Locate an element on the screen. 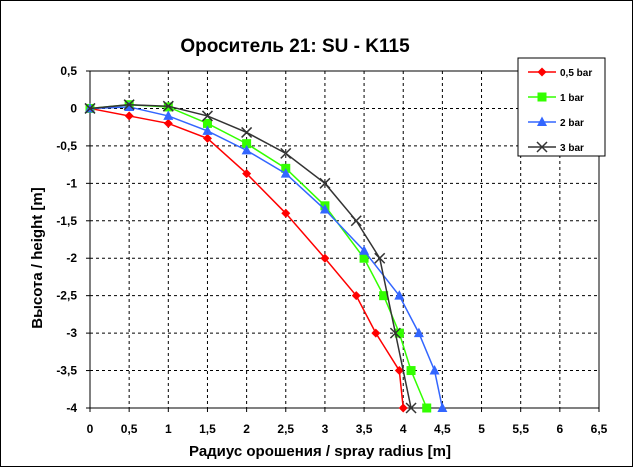 The image size is (633, 467). legend-label: 0,5 bar is located at coordinates (576, 73).